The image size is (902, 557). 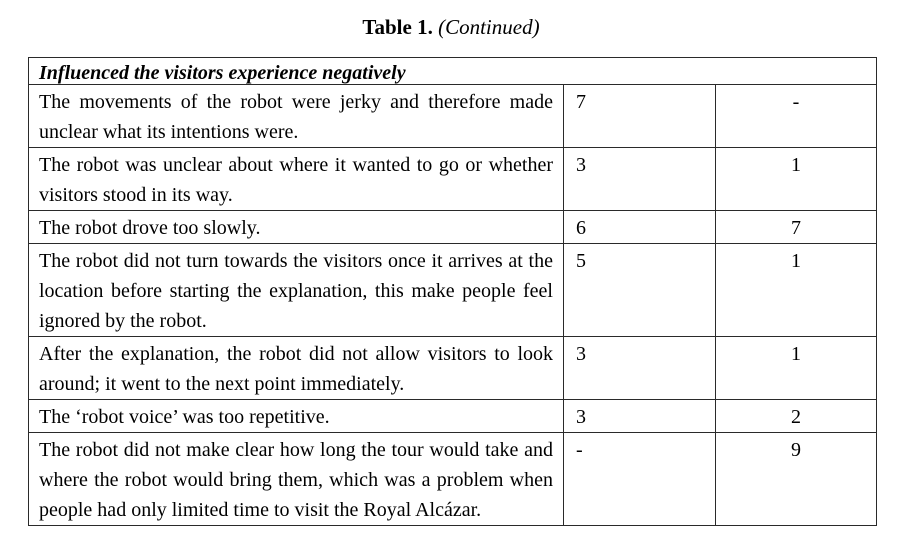 I want to click on row-count-col2: 2, so click(x=796, y=416).